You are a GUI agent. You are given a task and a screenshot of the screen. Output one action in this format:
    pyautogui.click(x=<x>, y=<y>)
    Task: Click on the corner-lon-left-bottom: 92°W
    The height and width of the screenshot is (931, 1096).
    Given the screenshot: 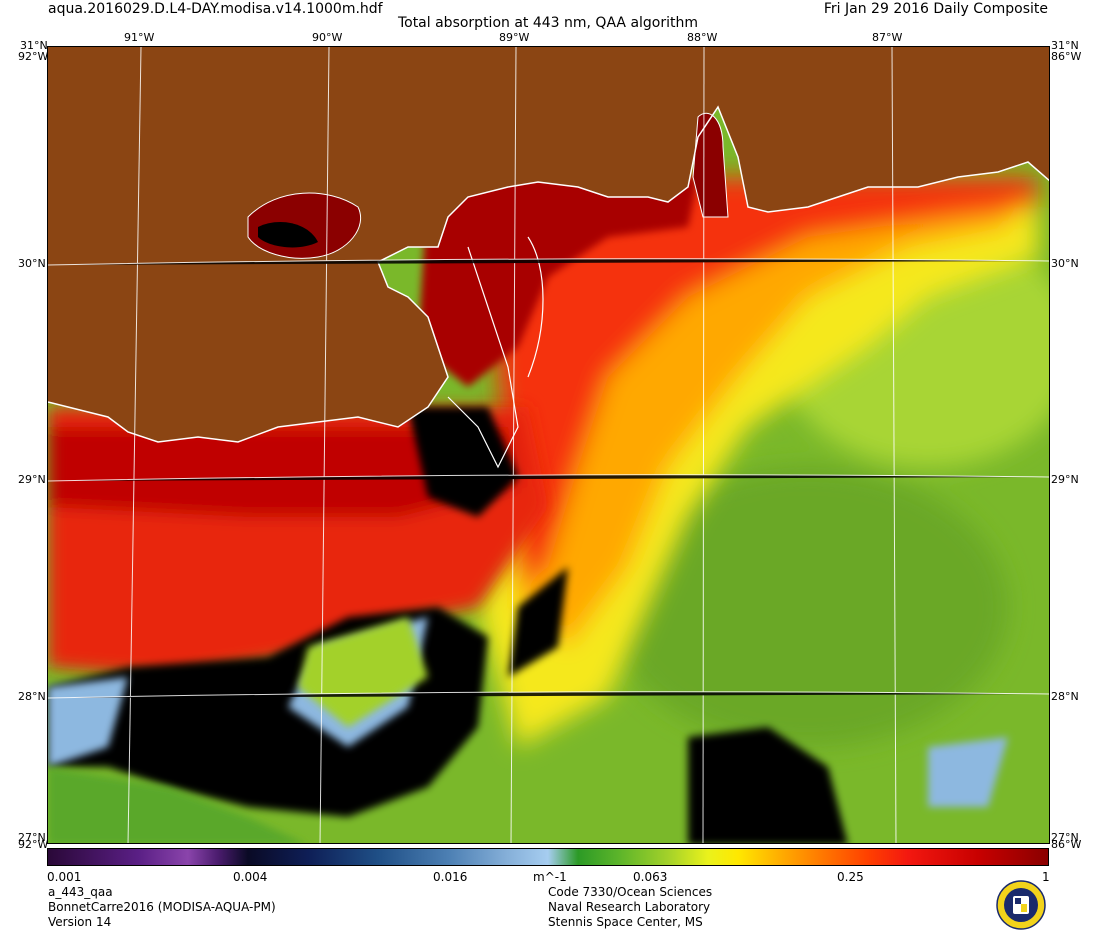 What is the action you would take?
    pyautogui.click(x=33, y=844)
    